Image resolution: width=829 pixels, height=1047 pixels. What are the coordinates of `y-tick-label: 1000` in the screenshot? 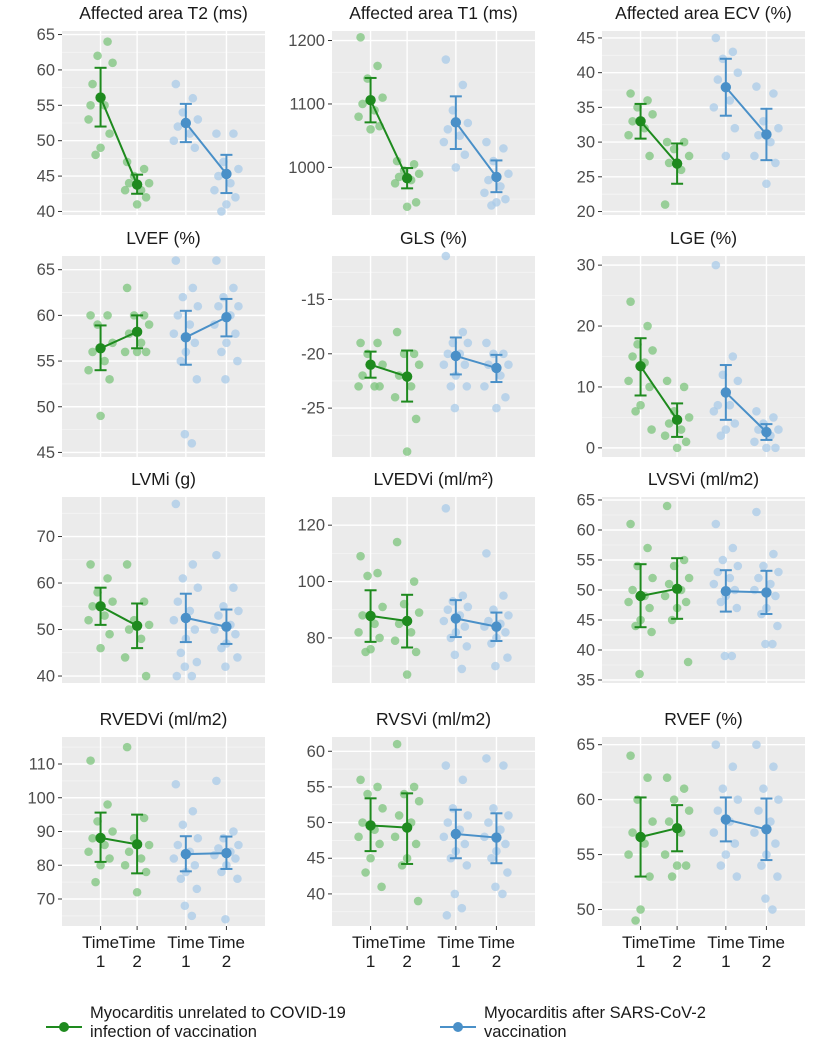 It's located at (306, 168).